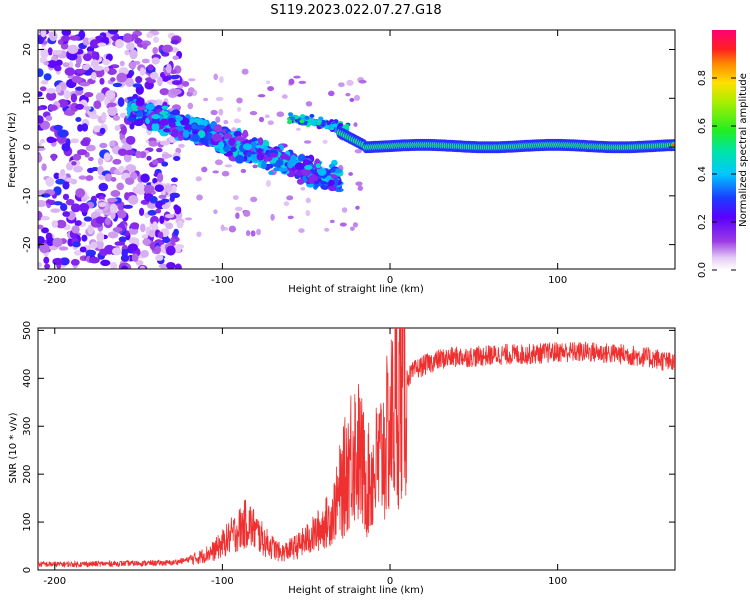  I want to click on colorbar-ticks: 0.0 0.2 0.4 0.6 0.8, so click(716, 174).